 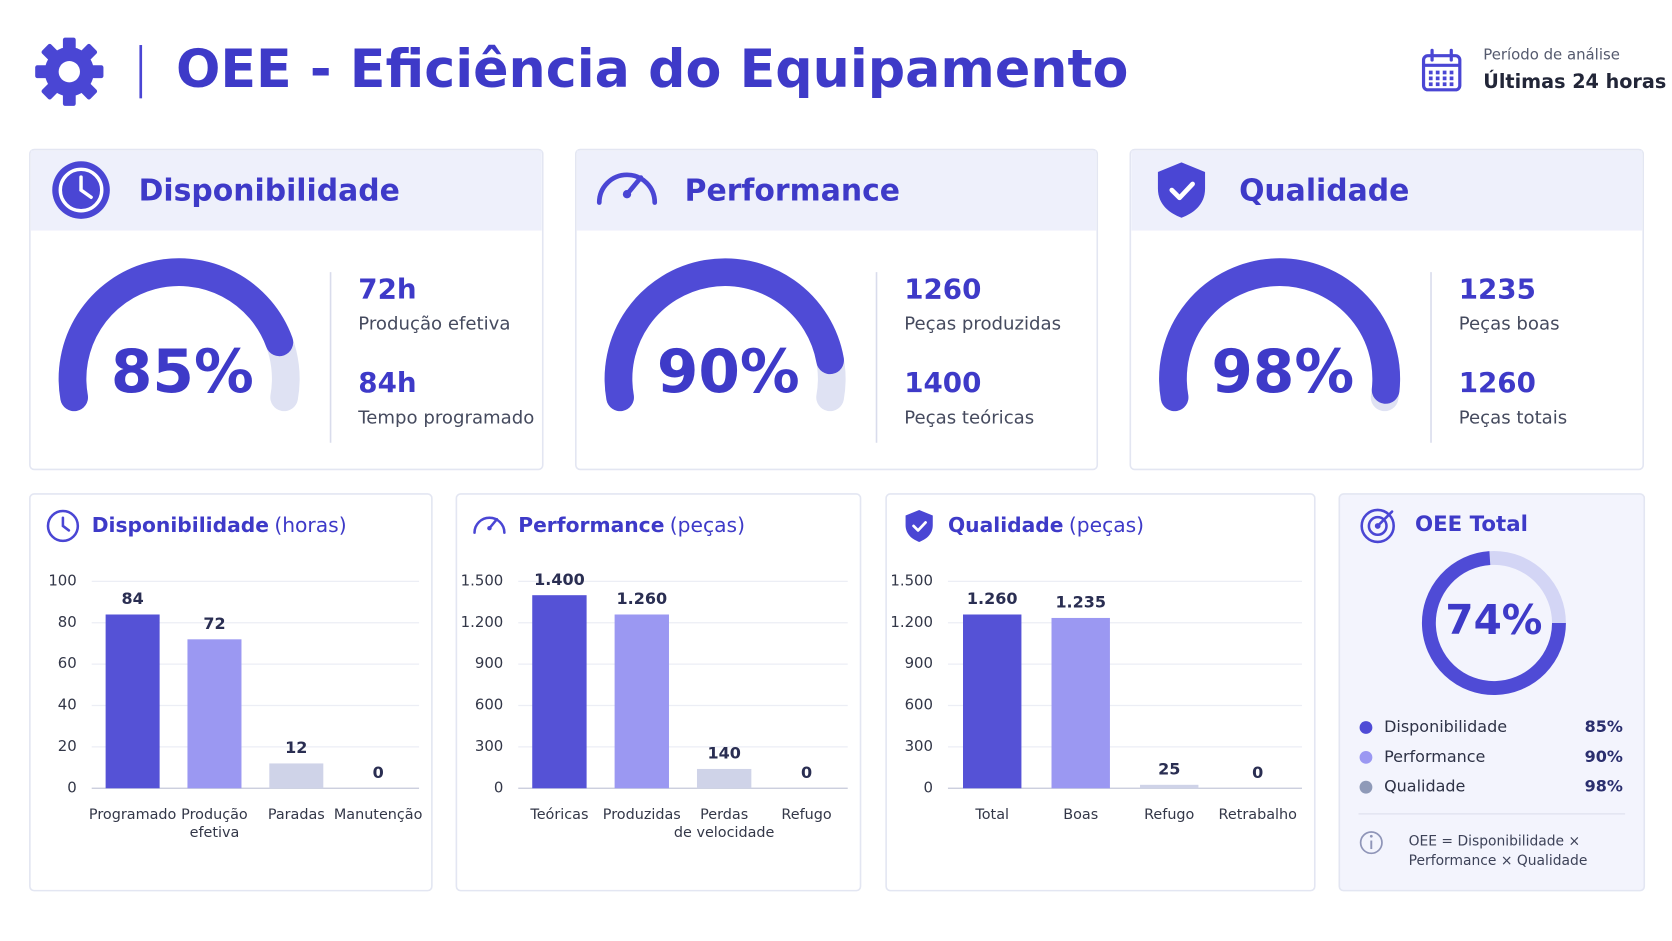 What do you see at coordinates (591, 524) in the screenshot?
I see `chart-title-main: Performance` at bounding box center [591, 524].